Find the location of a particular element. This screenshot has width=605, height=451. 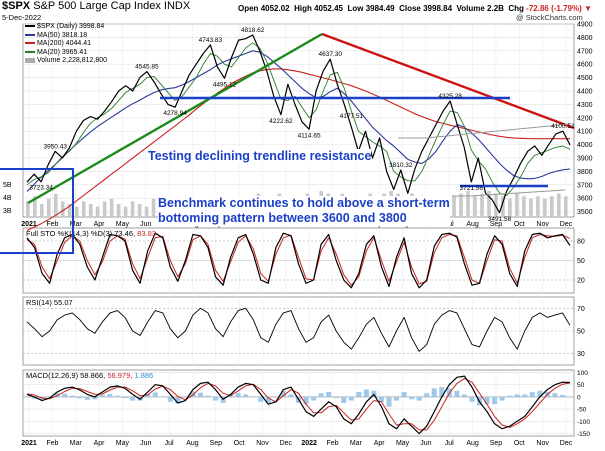

price-tick-label: 4700 is located at coordinates (585, 51).